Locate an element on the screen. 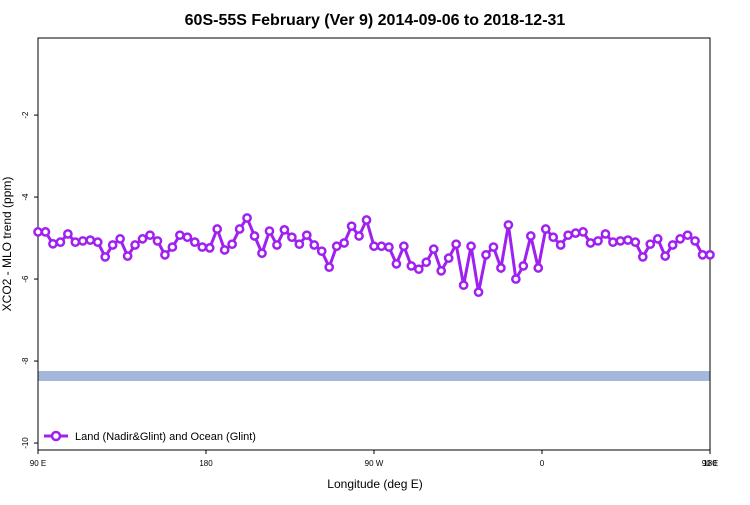 The height and width of the screenshot is (505, 750). y-tick-label: -6 is located at coordinates (25, 279).